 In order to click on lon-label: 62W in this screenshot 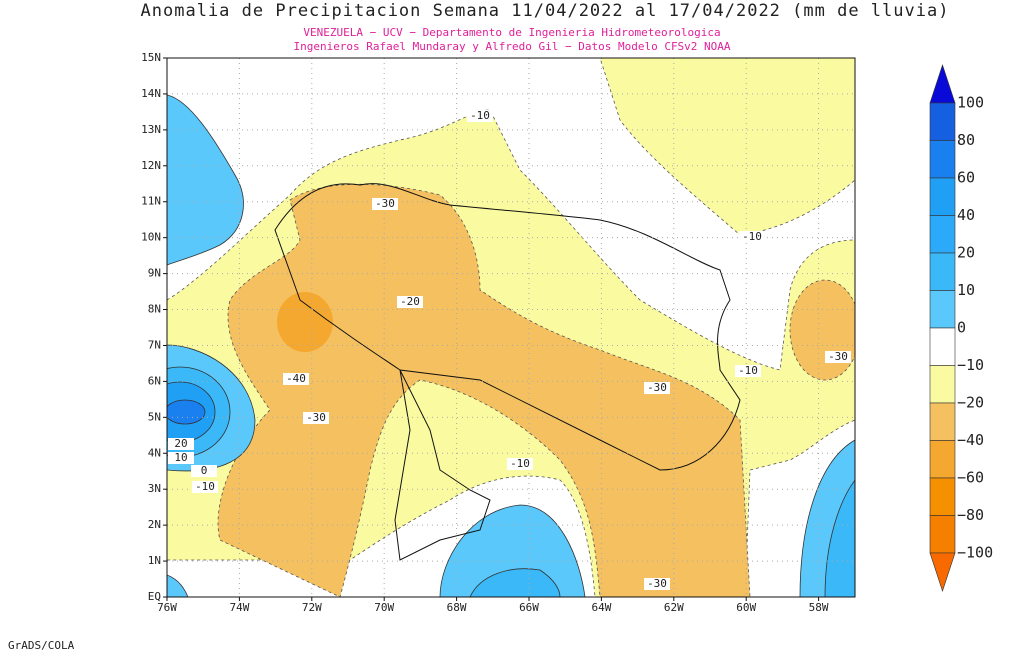, I will do `click(674, 607)`.